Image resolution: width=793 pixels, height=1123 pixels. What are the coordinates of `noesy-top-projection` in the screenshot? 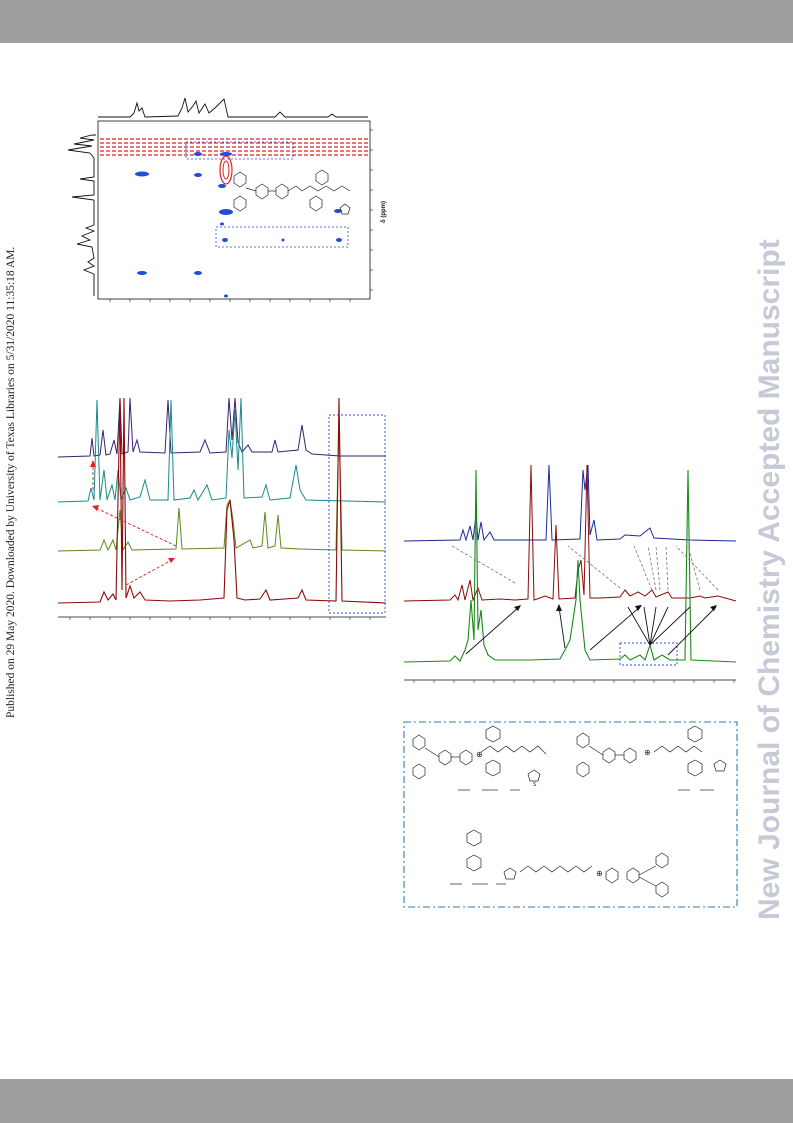 It's located at (233, 107).